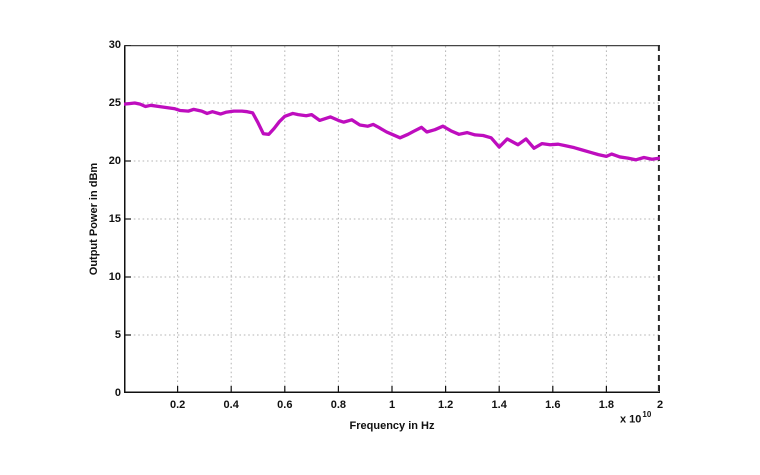 Image resolution: width=760 pixels, height=475 pixels. I want to click on x-tick-label: 1.8, so click(606, 405).